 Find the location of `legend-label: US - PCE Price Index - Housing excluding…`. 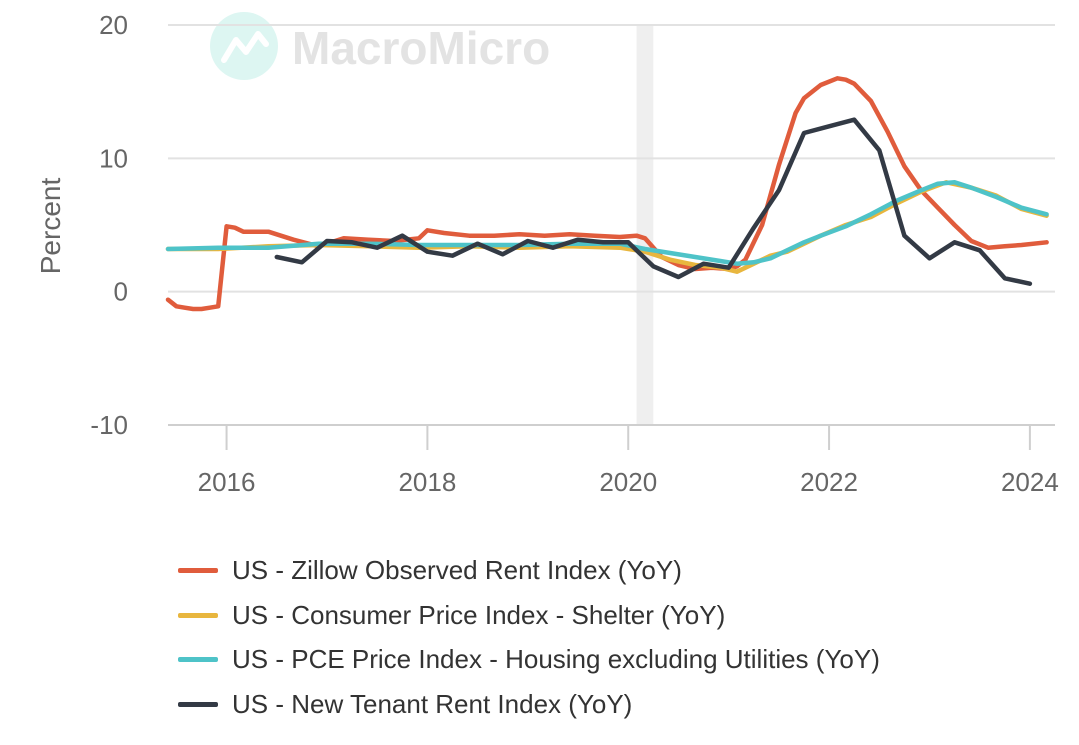

legend-label: US - PCE Price Index - Housing excluding… is located at coordinates (556, 659).